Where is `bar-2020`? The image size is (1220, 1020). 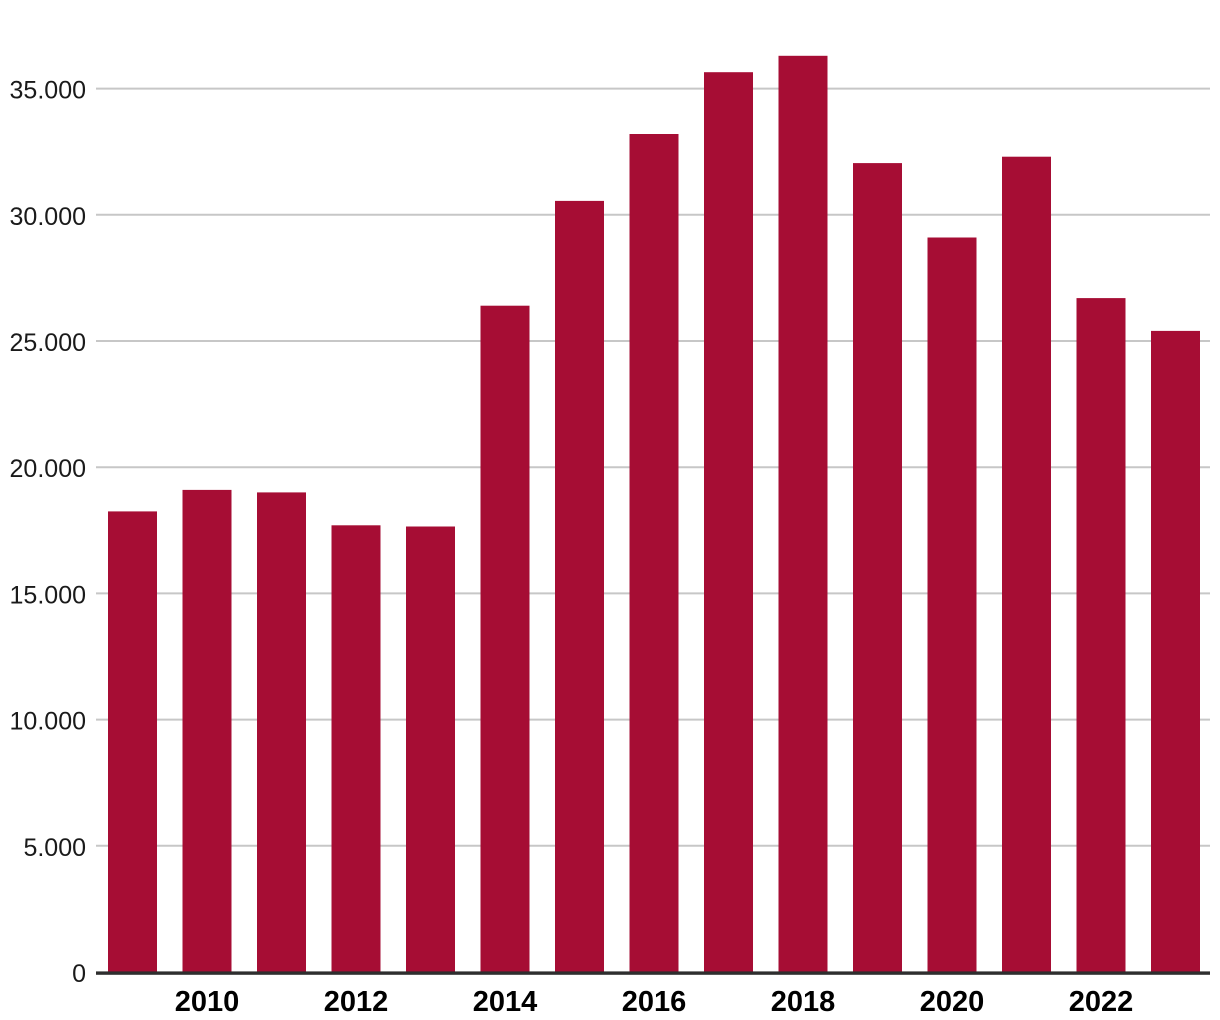
bar-2020 is located at coordinates (952, 604).